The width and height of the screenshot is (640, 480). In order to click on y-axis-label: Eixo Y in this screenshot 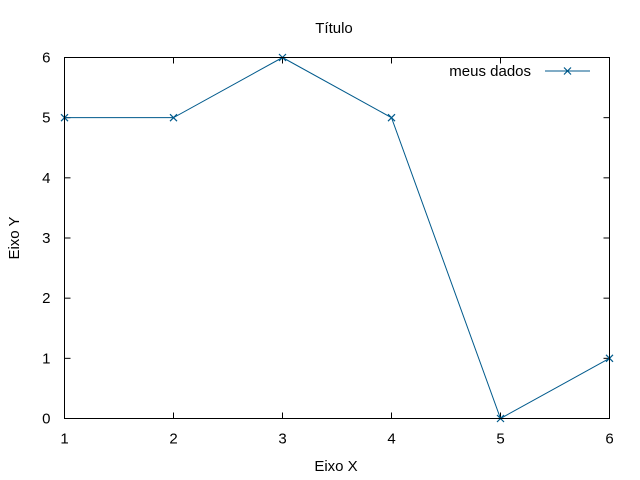, I will do `click(14, 237)`.